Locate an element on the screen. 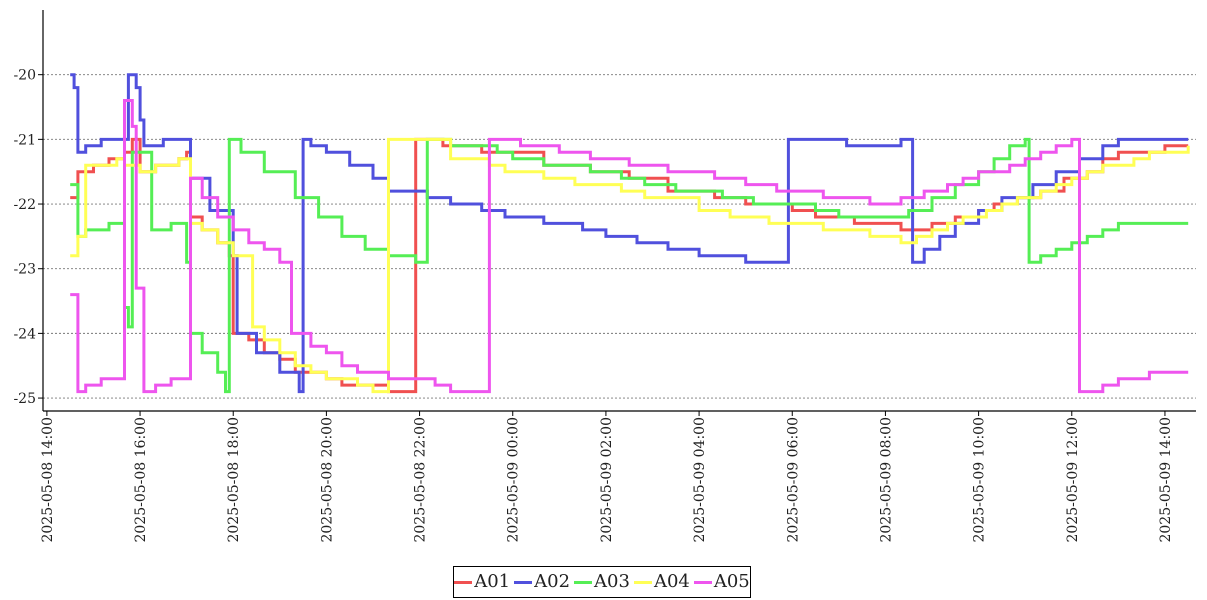 The image size is (1207, 600). x-tick-label: 2025-05-08 22:00 is located at coordinates (421, 480).